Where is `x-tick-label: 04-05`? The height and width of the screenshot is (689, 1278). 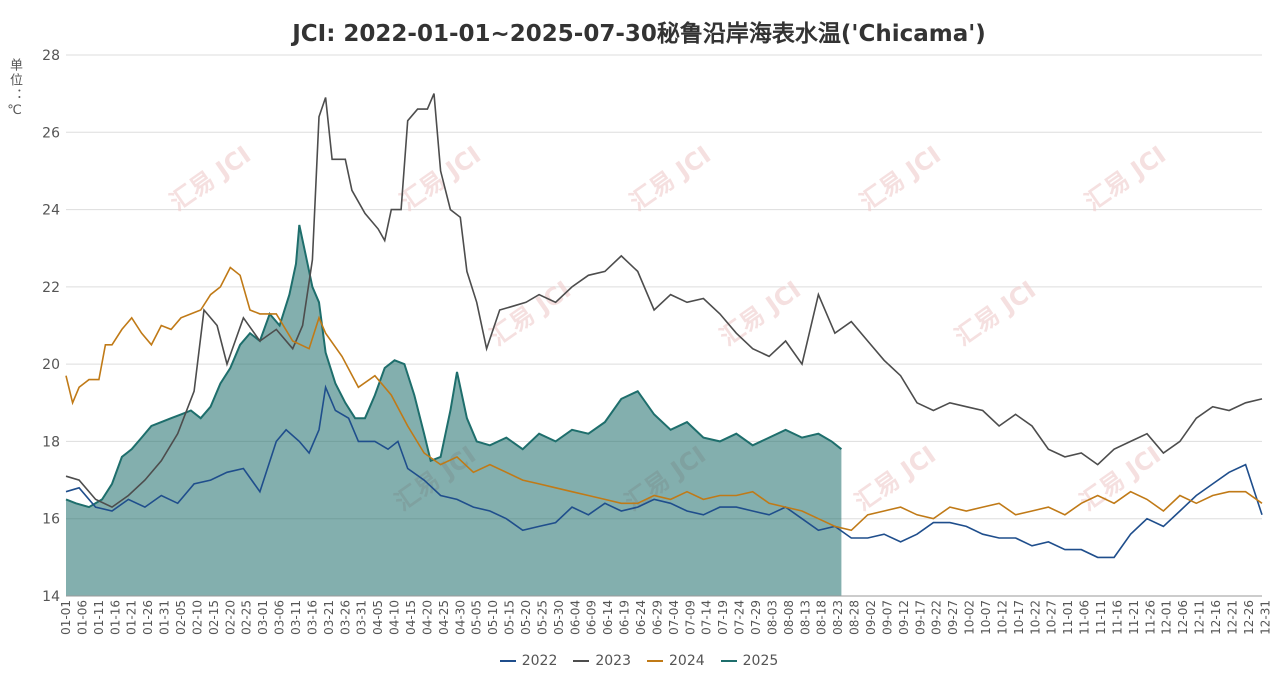
x-tick-label: 04-05 is located at coordinates (378, 617).